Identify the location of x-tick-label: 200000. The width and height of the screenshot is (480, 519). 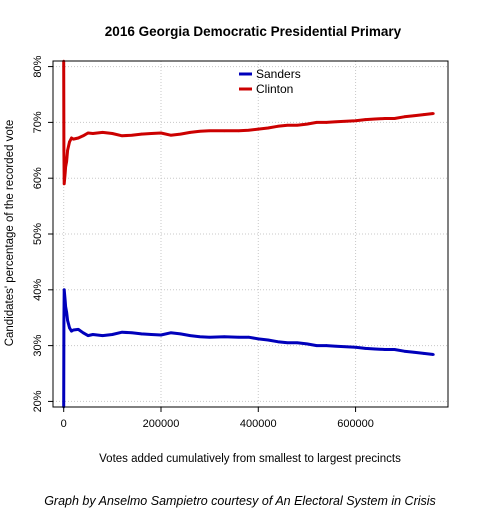
(161, 424).